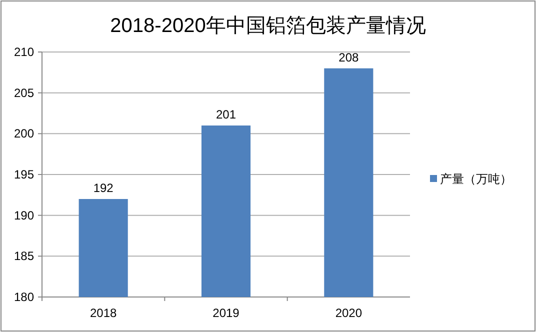  What do you see at coordinates (348, 57) in the screenshot?
I see `data-label: 208` at bounding box center [348, 57].